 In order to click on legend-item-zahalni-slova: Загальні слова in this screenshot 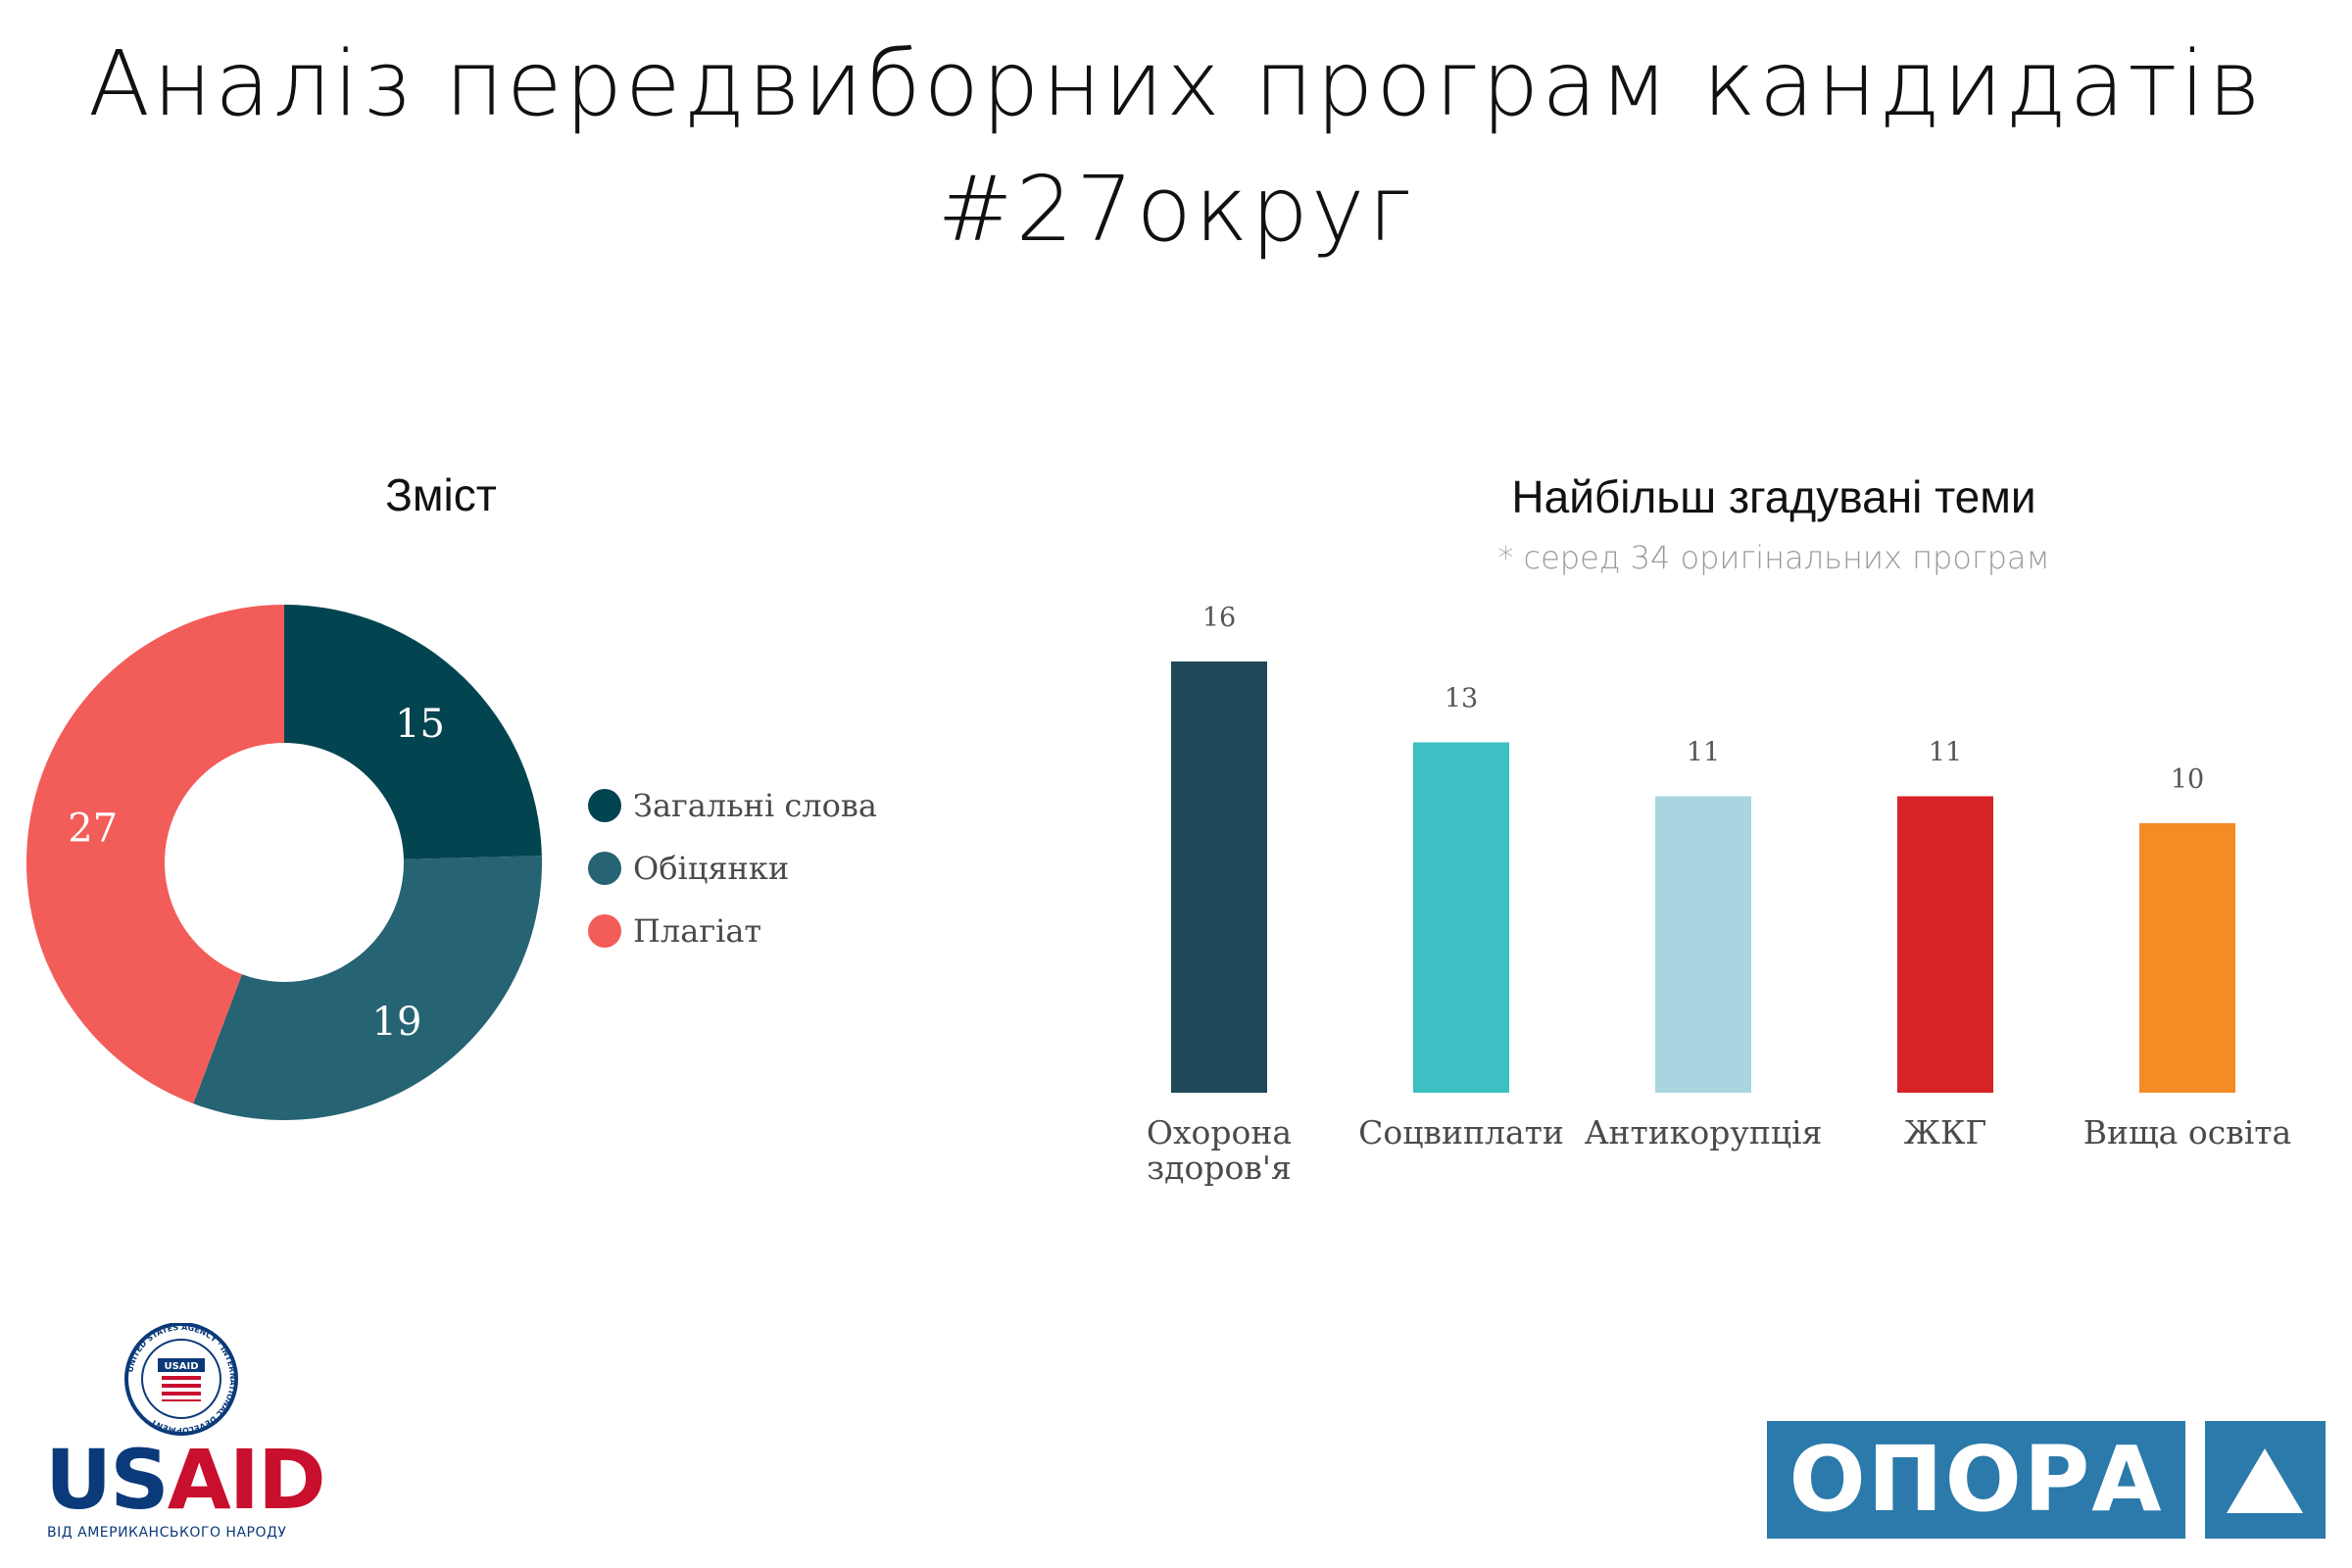, I will do `click(732, 805)`.